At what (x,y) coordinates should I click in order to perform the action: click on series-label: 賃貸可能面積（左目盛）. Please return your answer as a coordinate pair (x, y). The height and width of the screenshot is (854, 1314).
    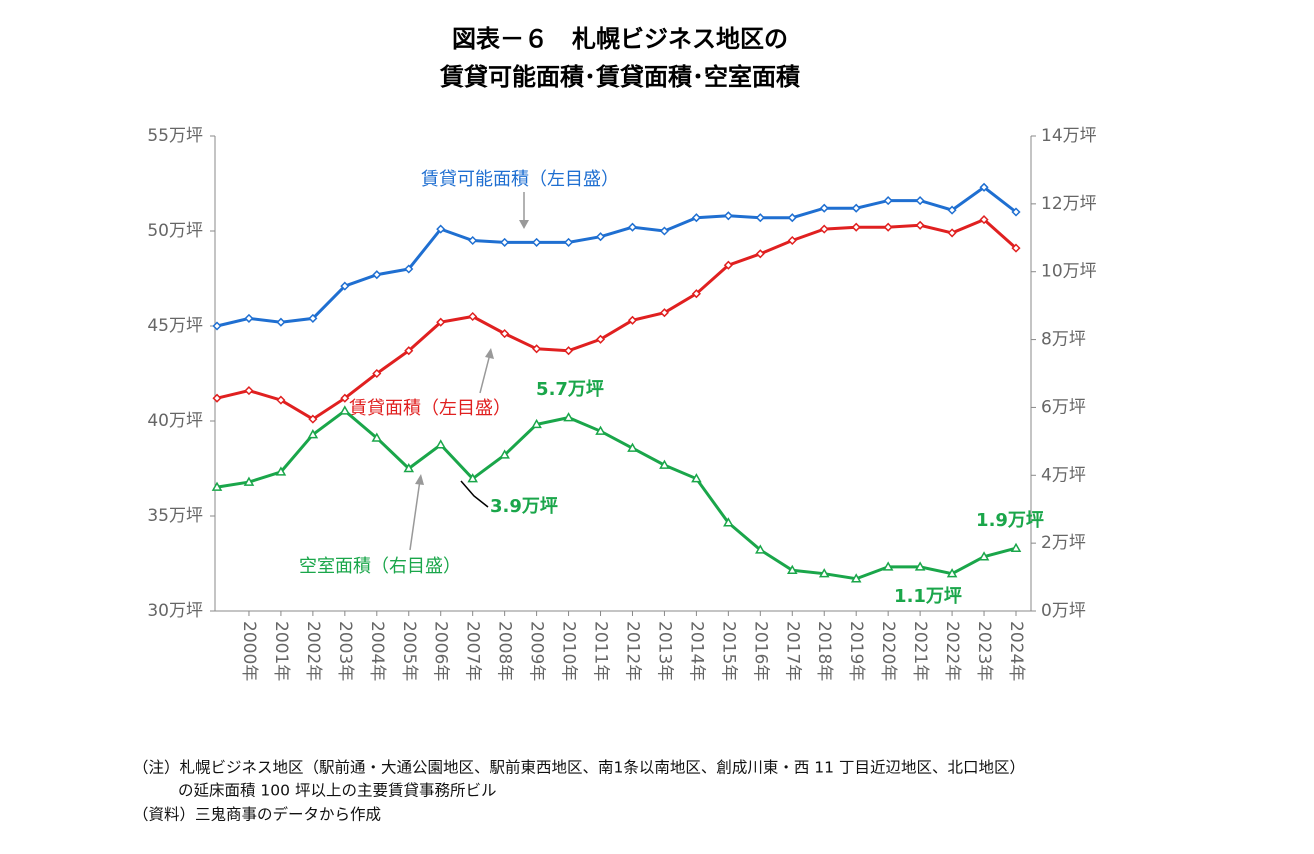
    Looking at the image, I should click on (520, 179).